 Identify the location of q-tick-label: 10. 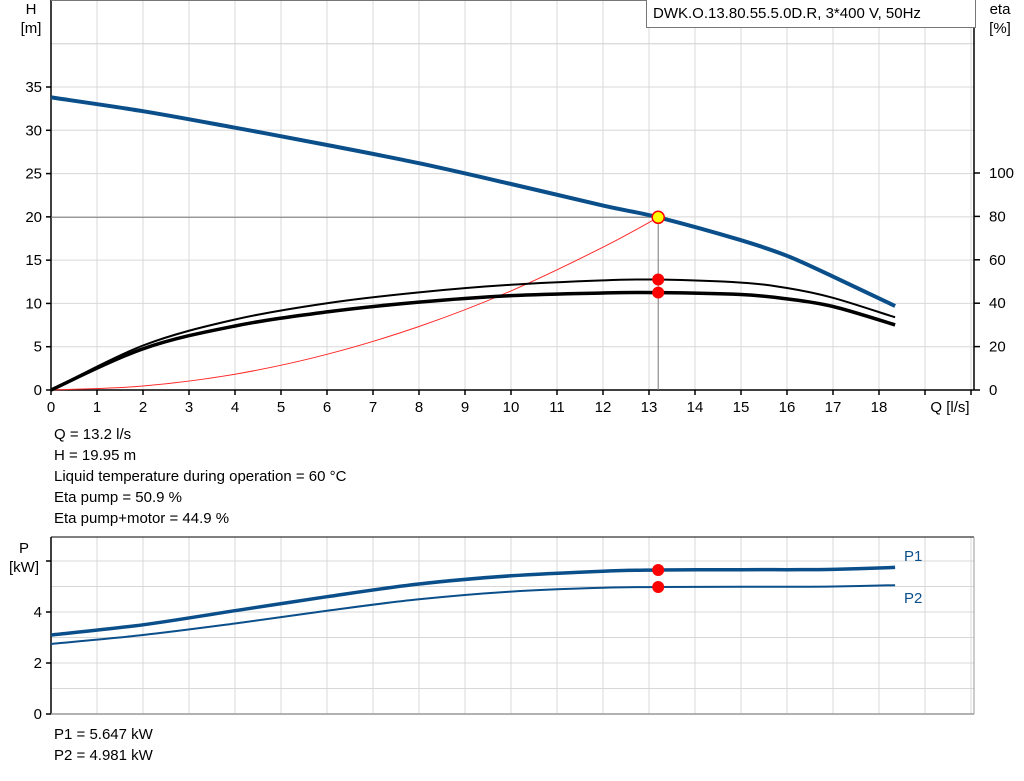
(511, 407).